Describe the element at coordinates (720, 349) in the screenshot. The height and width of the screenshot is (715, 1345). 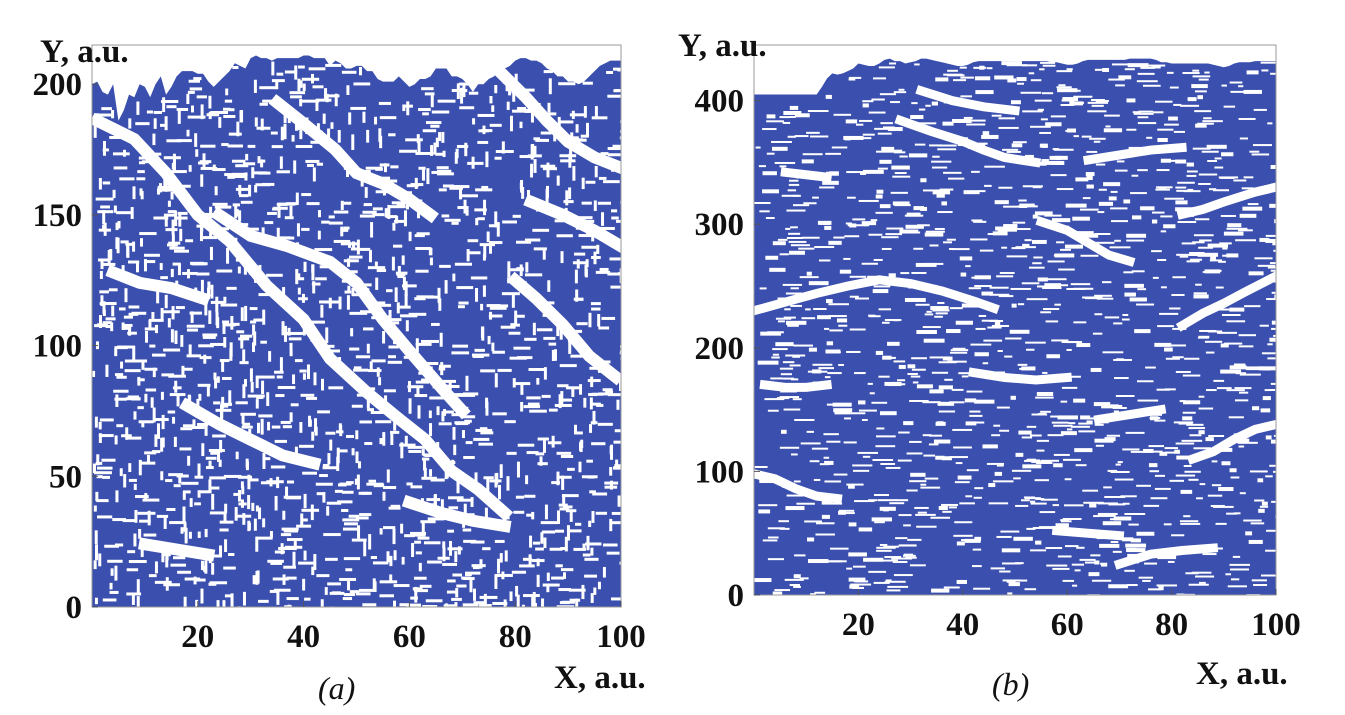
I see `chart-b-y-tick-label: 200` at that location.